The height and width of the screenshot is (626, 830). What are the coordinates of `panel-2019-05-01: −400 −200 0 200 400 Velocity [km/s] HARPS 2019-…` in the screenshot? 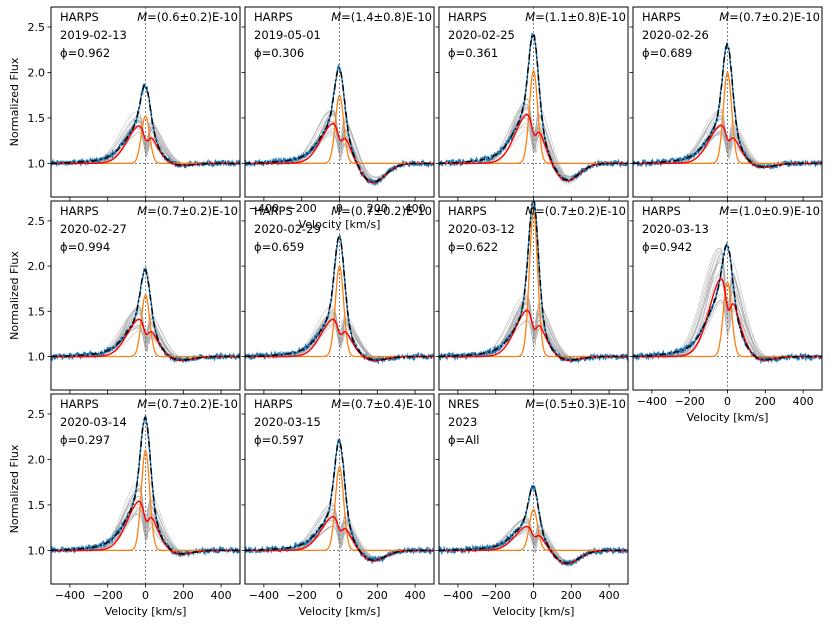 It's located at (338, 118).